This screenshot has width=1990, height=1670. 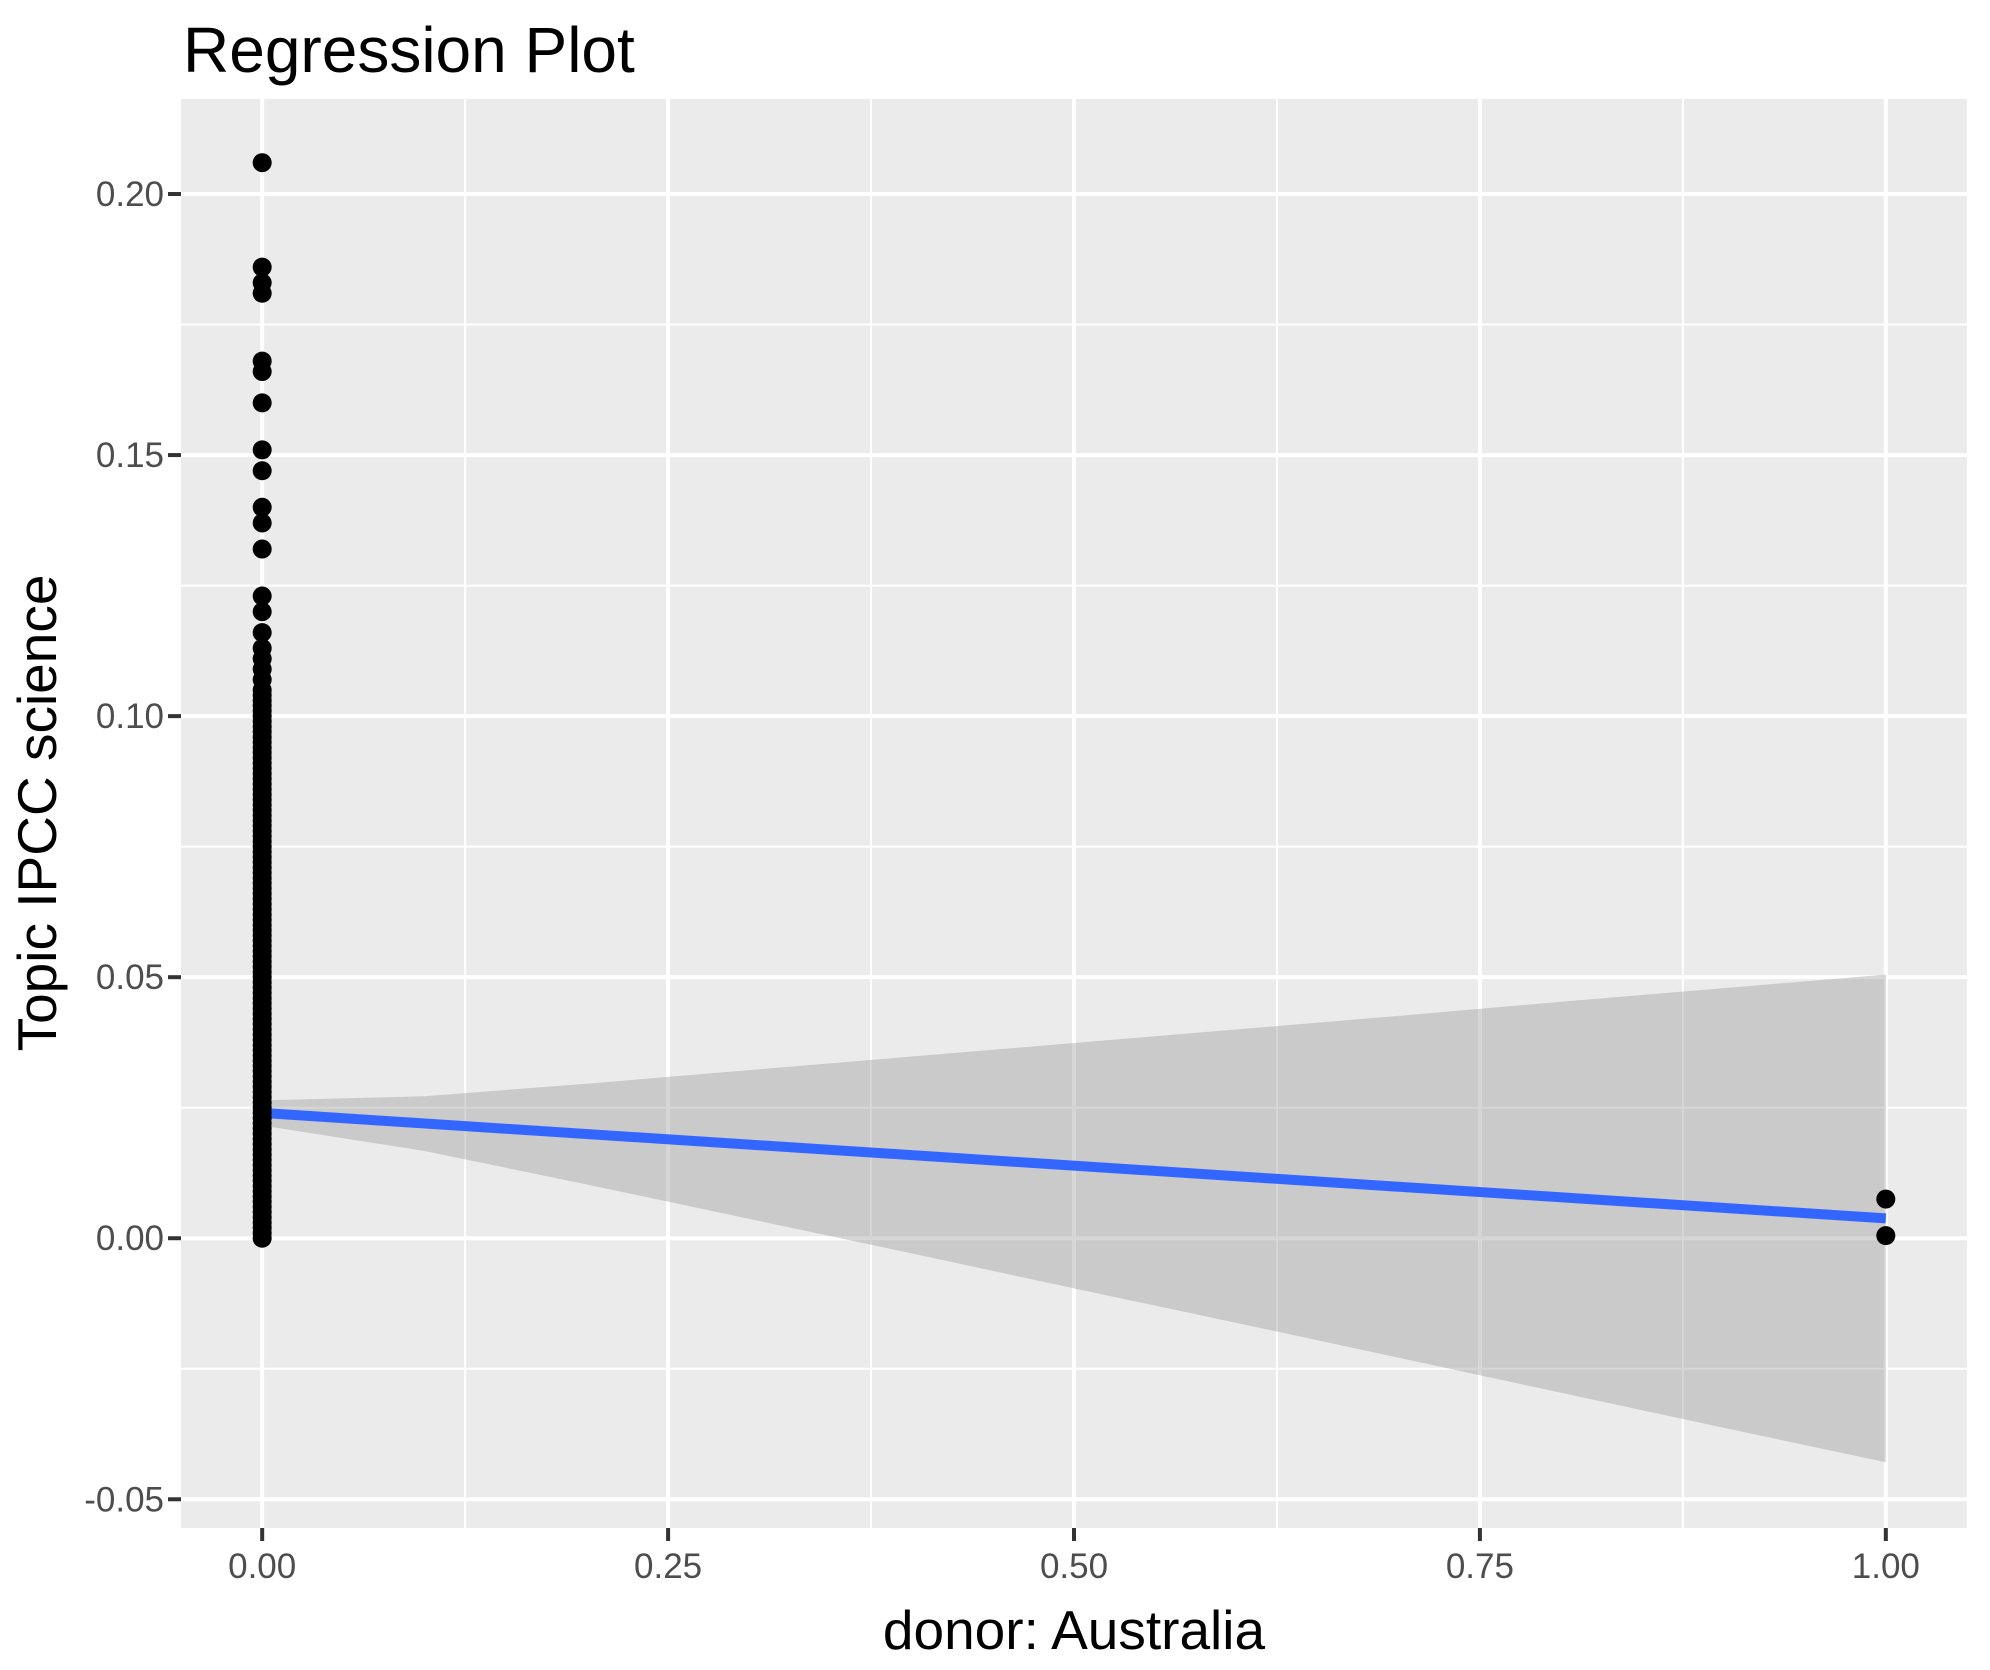 I want to click on x-tick-label: 0.00, so click(x=262, y=1566).